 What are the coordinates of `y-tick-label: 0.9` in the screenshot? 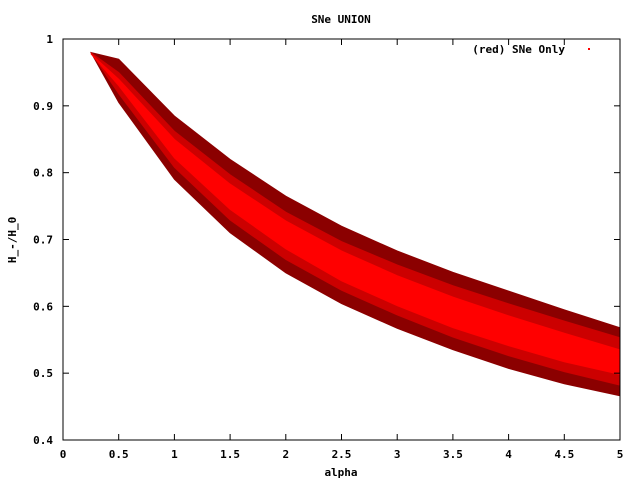 It's located at (43, 106).